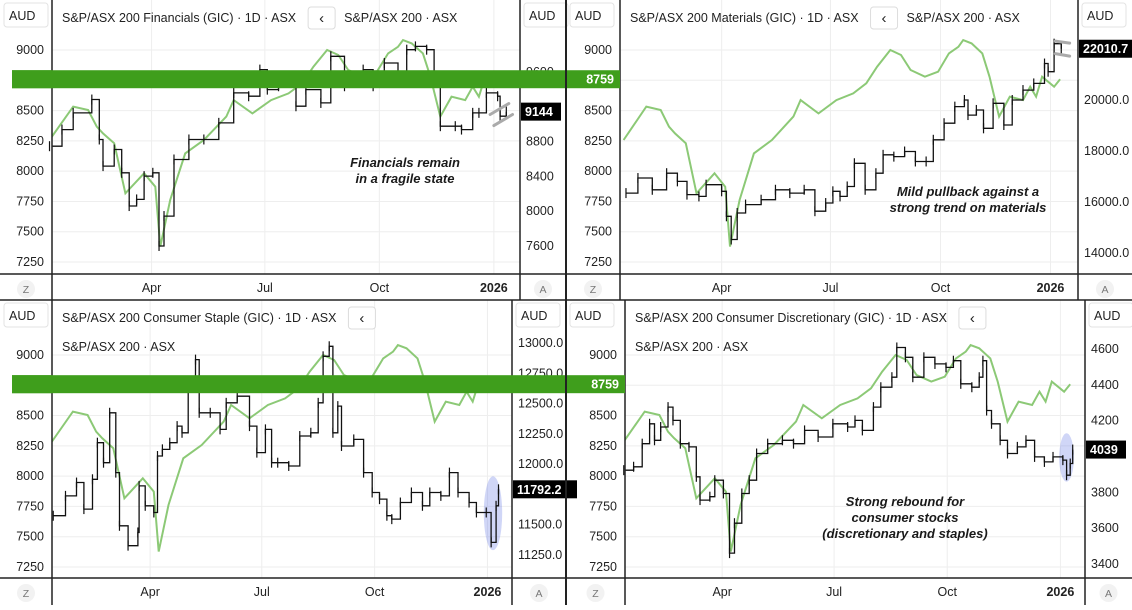 The image size is (1132, 610). What do you see at coordinates (1105, 528) in the screenshot?
I see `right-axis-tick-label: 3600` at bounding box center [1105, 528].